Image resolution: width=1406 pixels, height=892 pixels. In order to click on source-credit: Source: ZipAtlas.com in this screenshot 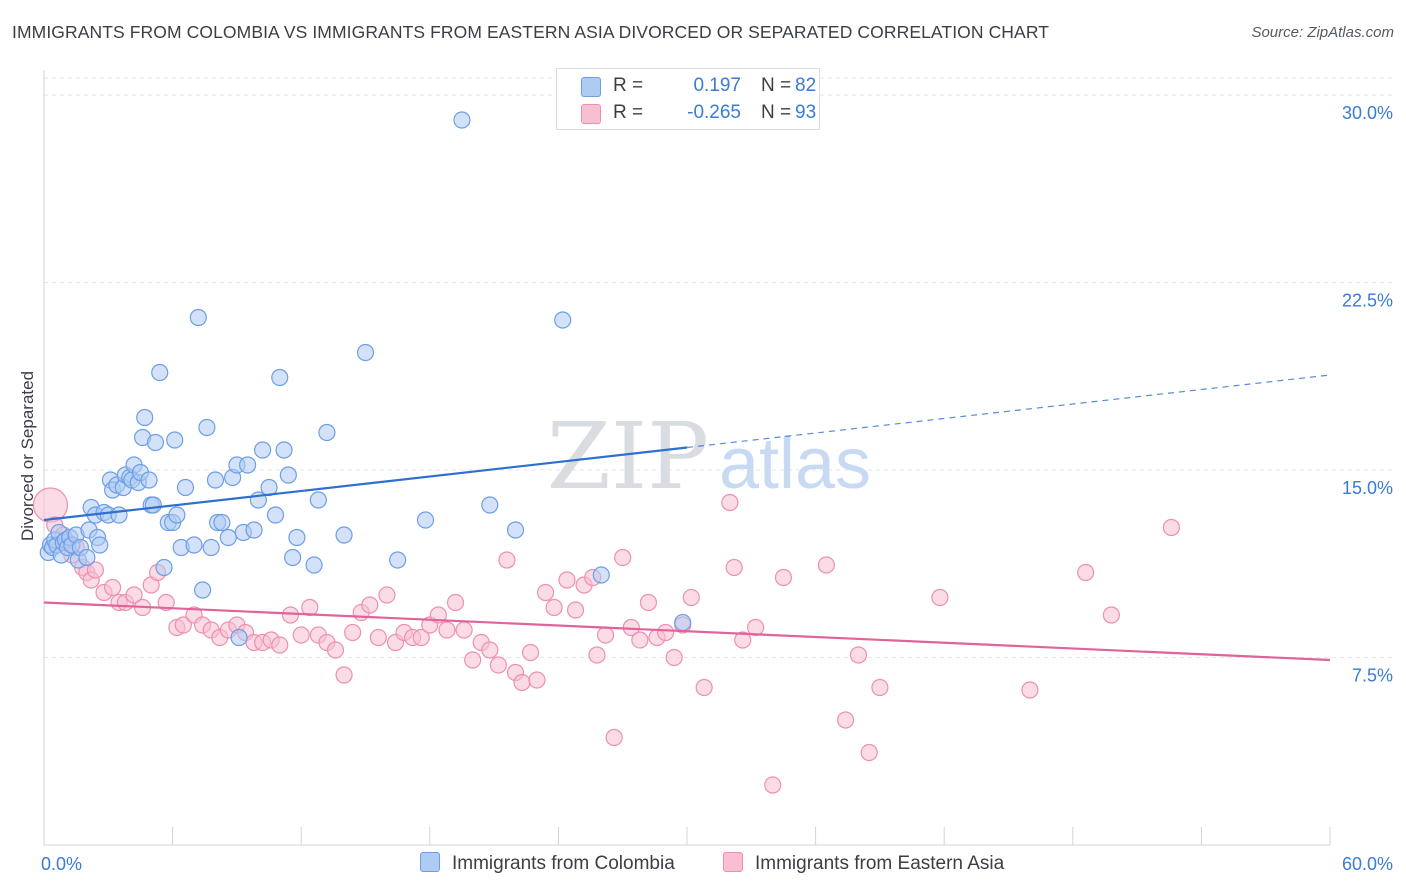, I will do `click(1322, 32)`.